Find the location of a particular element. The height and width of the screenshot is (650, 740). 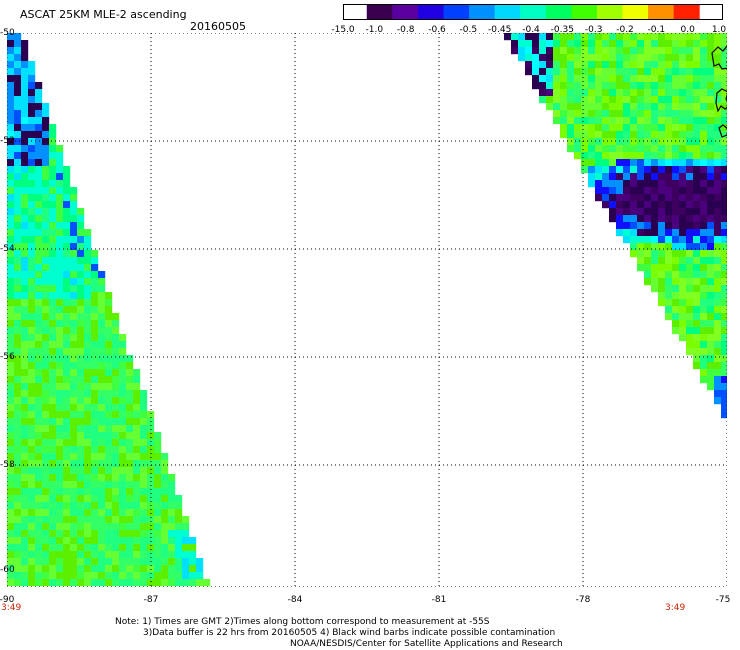

pass-time-right: 3:49 is located at coordinates (675, 608).